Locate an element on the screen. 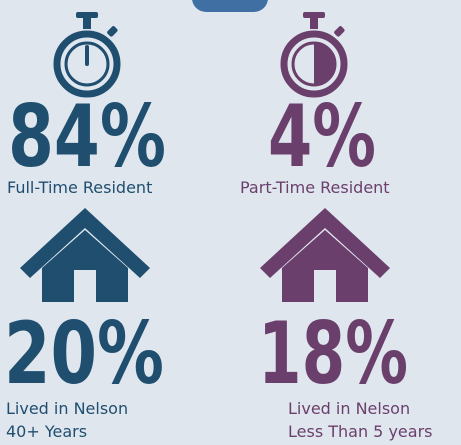  stat-label: Full-Time Resident is located at coordinates (79, 187).